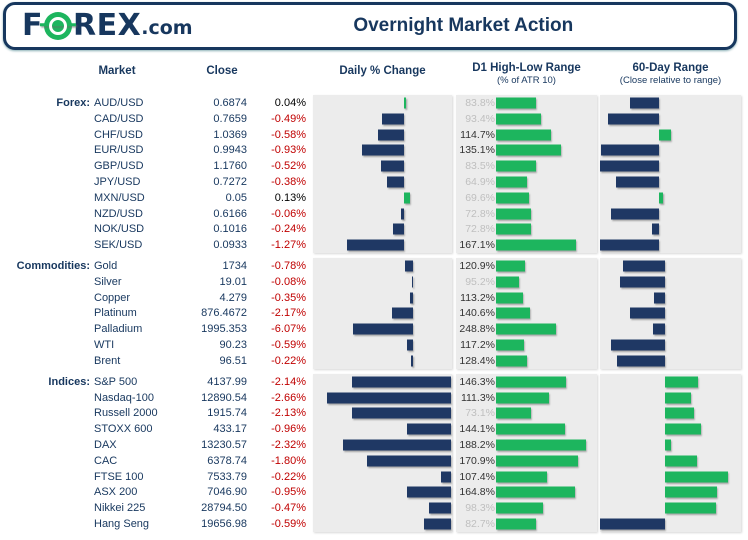 This screenshot has height=540, width=748. Describe the element at coordinates (288, 297) in the screenshot. I see `daily-change-value: -0.35%` at that location.